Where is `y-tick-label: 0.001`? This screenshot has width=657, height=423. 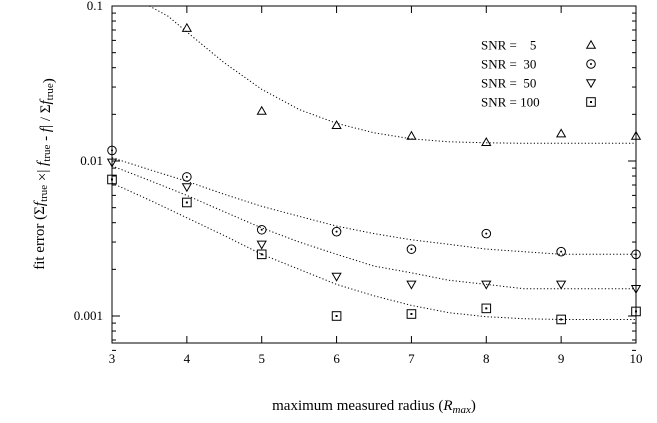 y-tick-label: 0.001 is located at coordinates (88, 315).